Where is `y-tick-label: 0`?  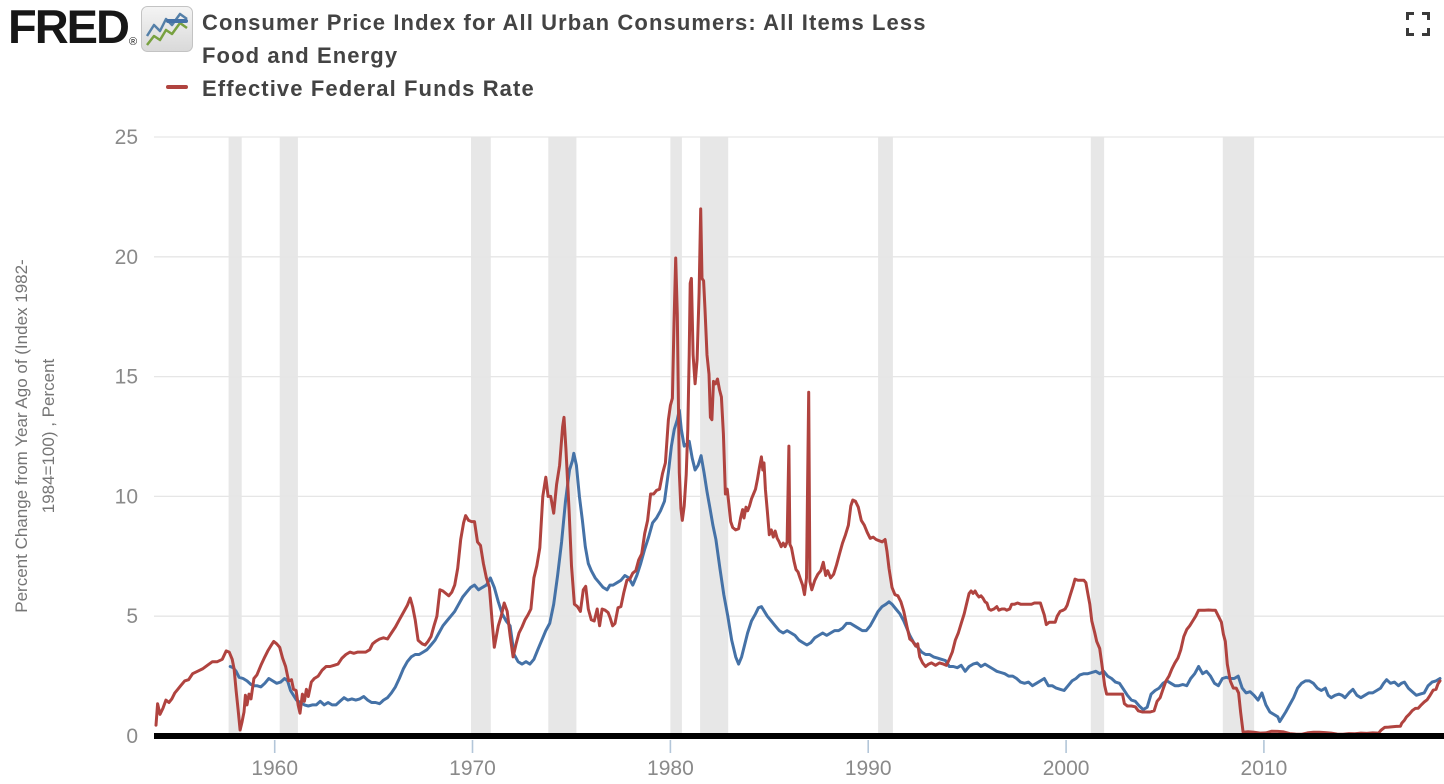 y-tick-label: 0 is located at coordinates (132, 736).